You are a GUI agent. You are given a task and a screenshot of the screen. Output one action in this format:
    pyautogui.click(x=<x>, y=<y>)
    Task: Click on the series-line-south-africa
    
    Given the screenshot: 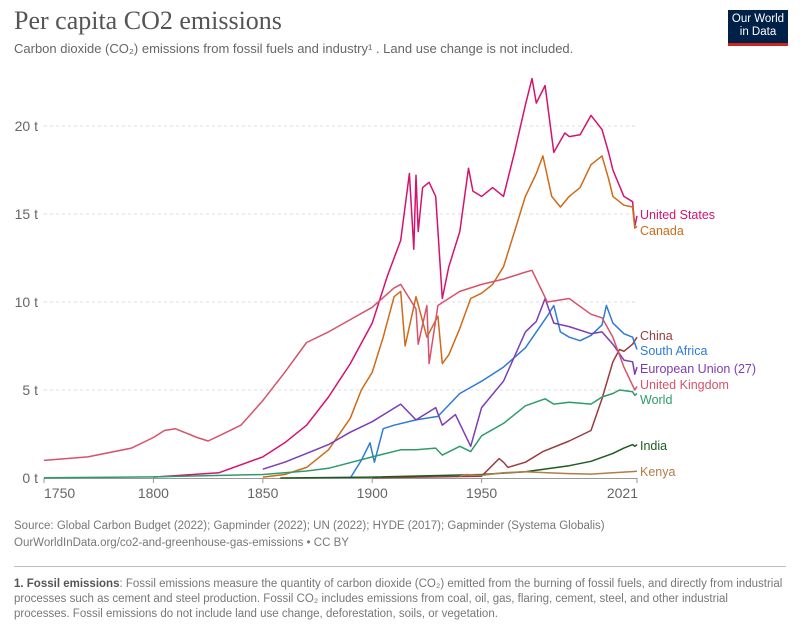 What is the action you would take?
    pyautogui.click(x=493, y=391)
    